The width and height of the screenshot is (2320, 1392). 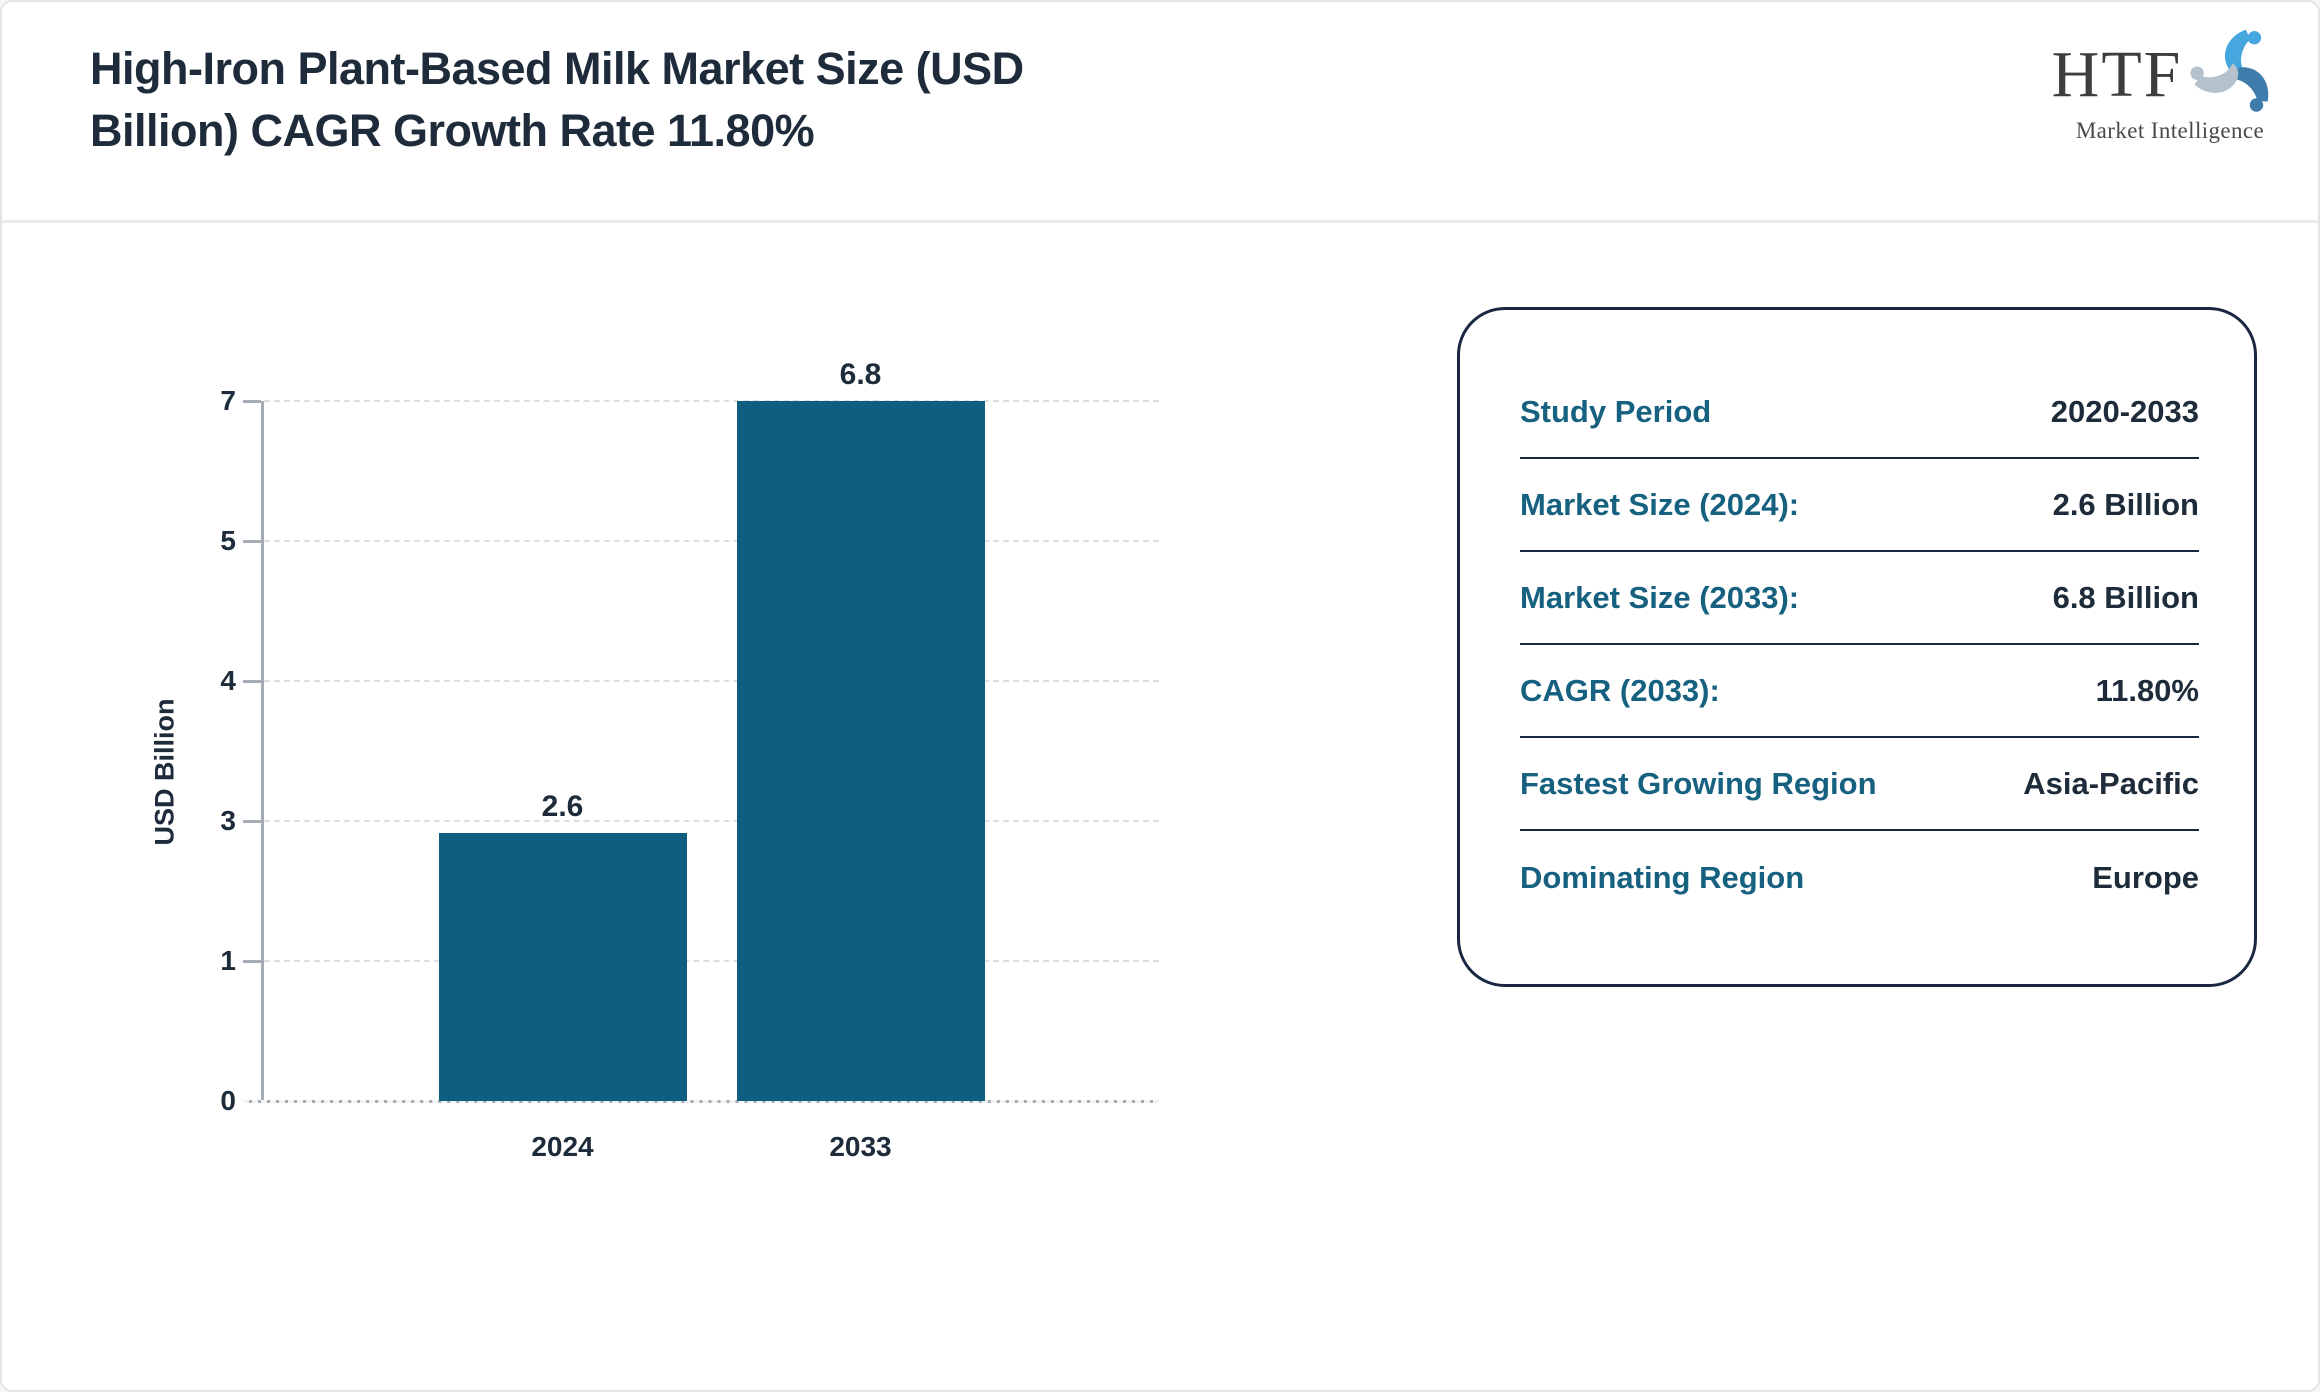 What do you see at coordinates (2145, 877) in the screenshot?
I see `info-row-value: Europe` at bounding box center [2145, 877].